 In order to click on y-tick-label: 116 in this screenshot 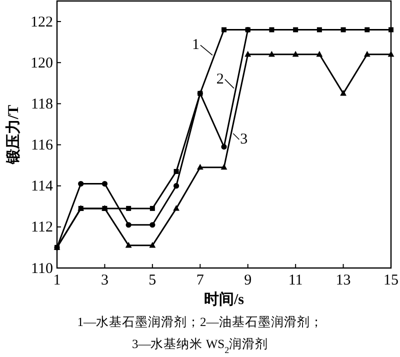, I will do `click(42, 146)`.